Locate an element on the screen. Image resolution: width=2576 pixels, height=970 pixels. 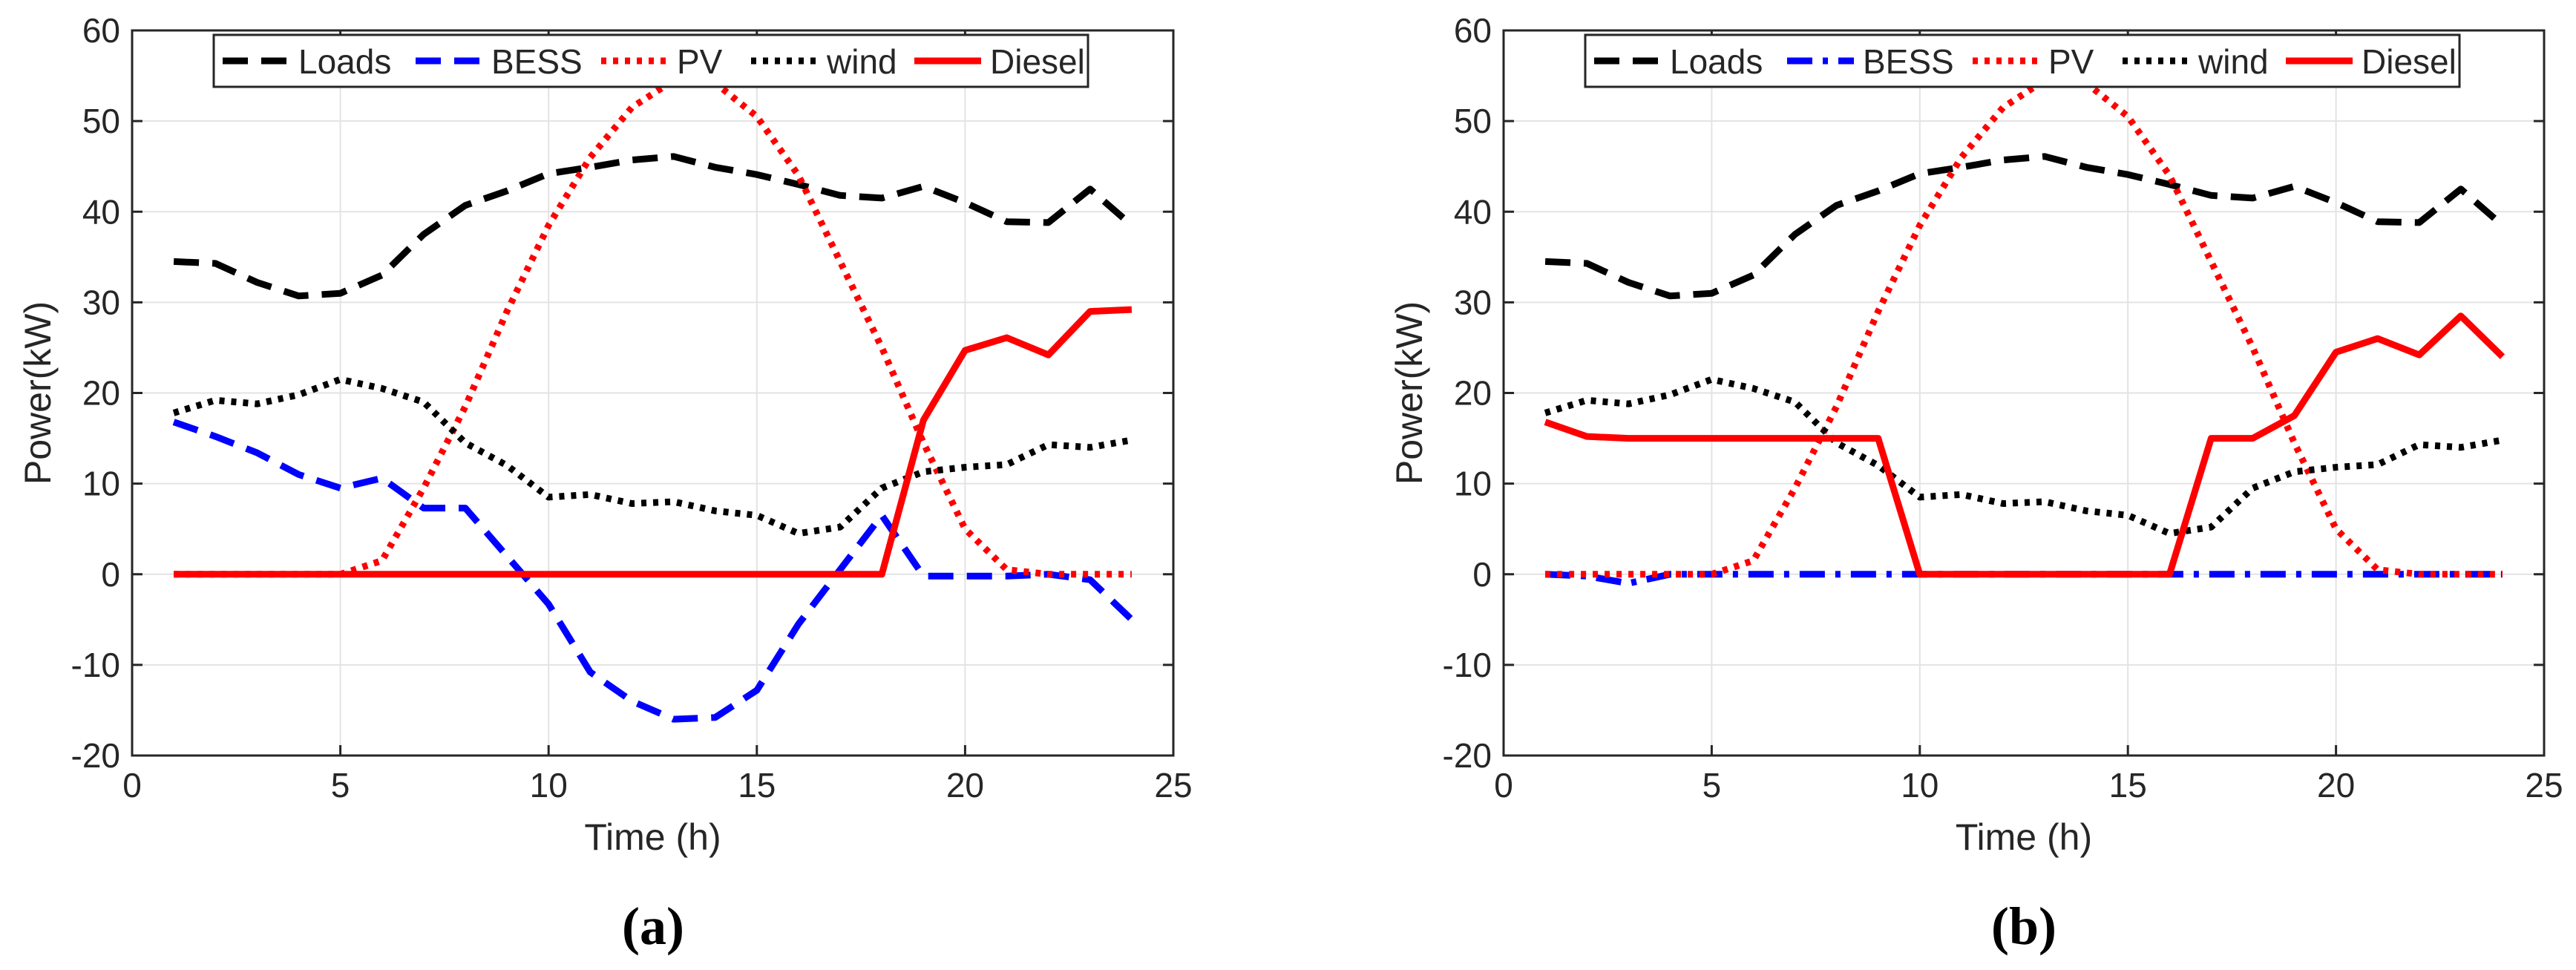
series-line-bess is located at coordinates (653, 571).